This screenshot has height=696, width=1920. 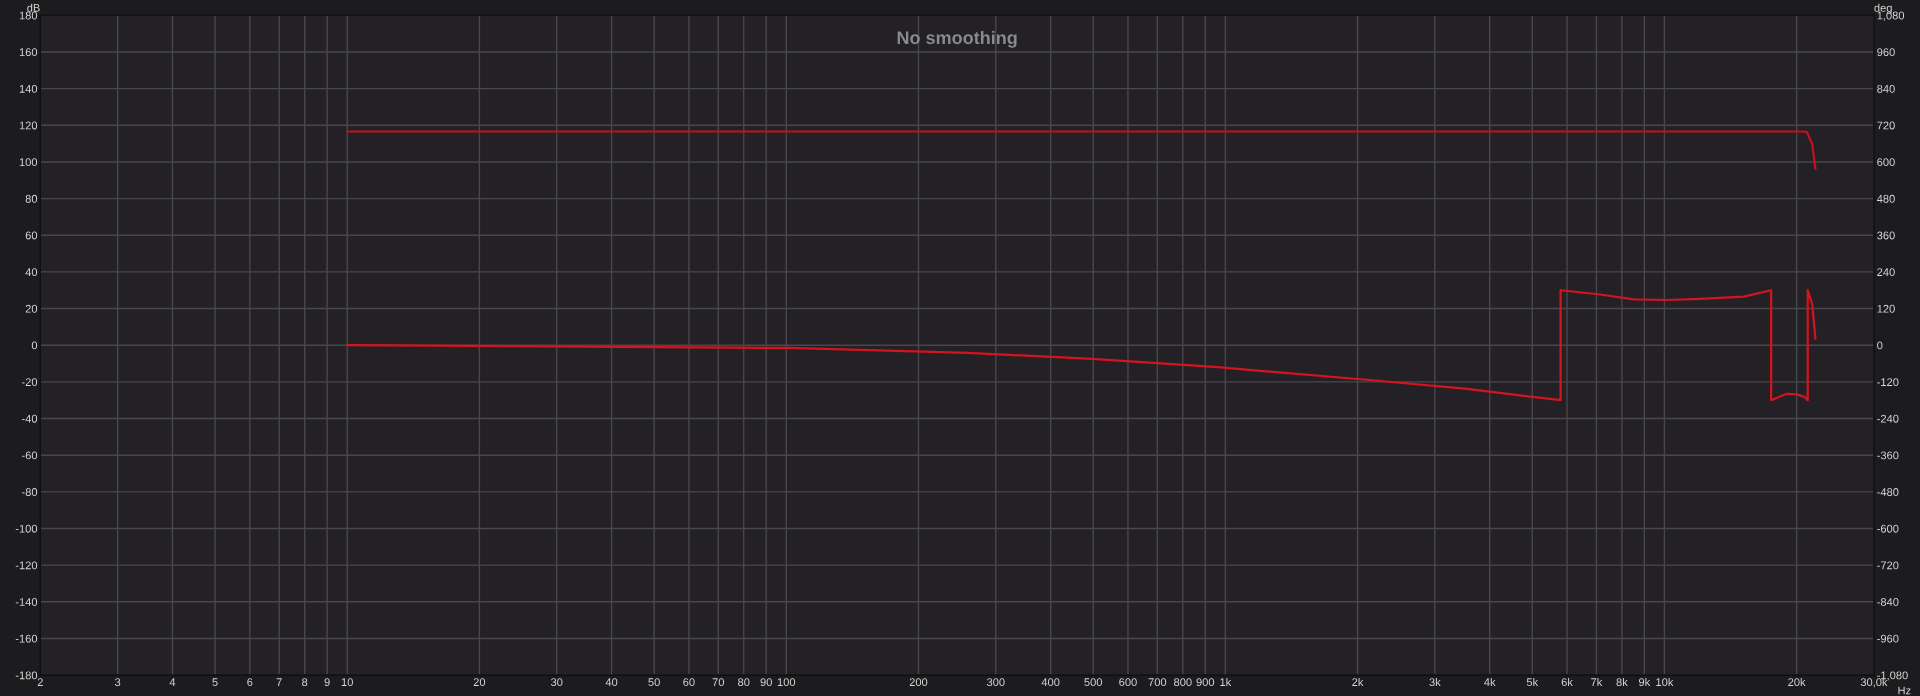 What do you see at coordinates (1886, 272) in the screenshot?
I see `y2-tick-label: 240` at bounding box center [1886, 272].